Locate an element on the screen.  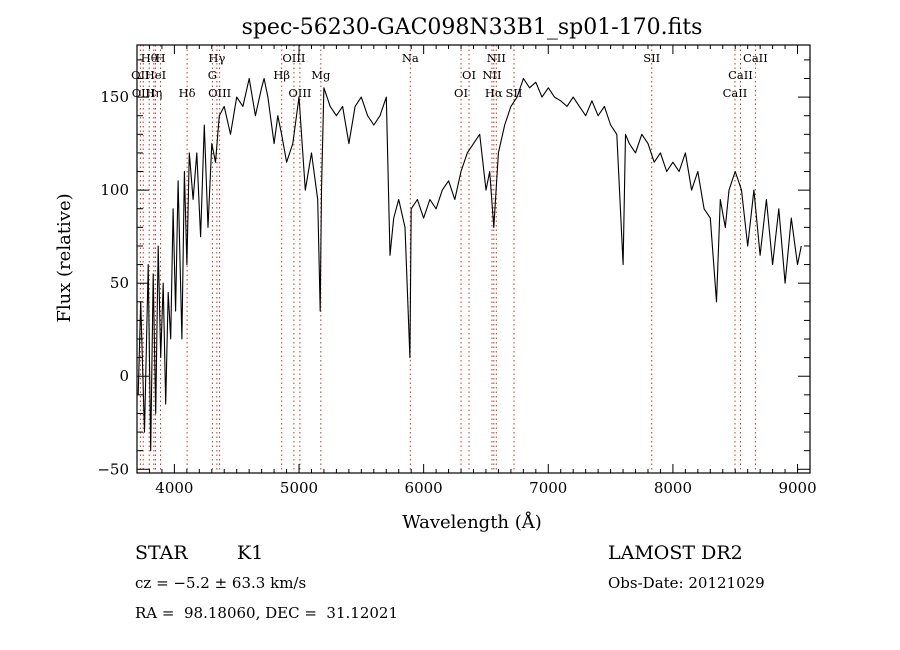
obs-date: Obs-Date: 20121029 is located at coordinates (686, 583).